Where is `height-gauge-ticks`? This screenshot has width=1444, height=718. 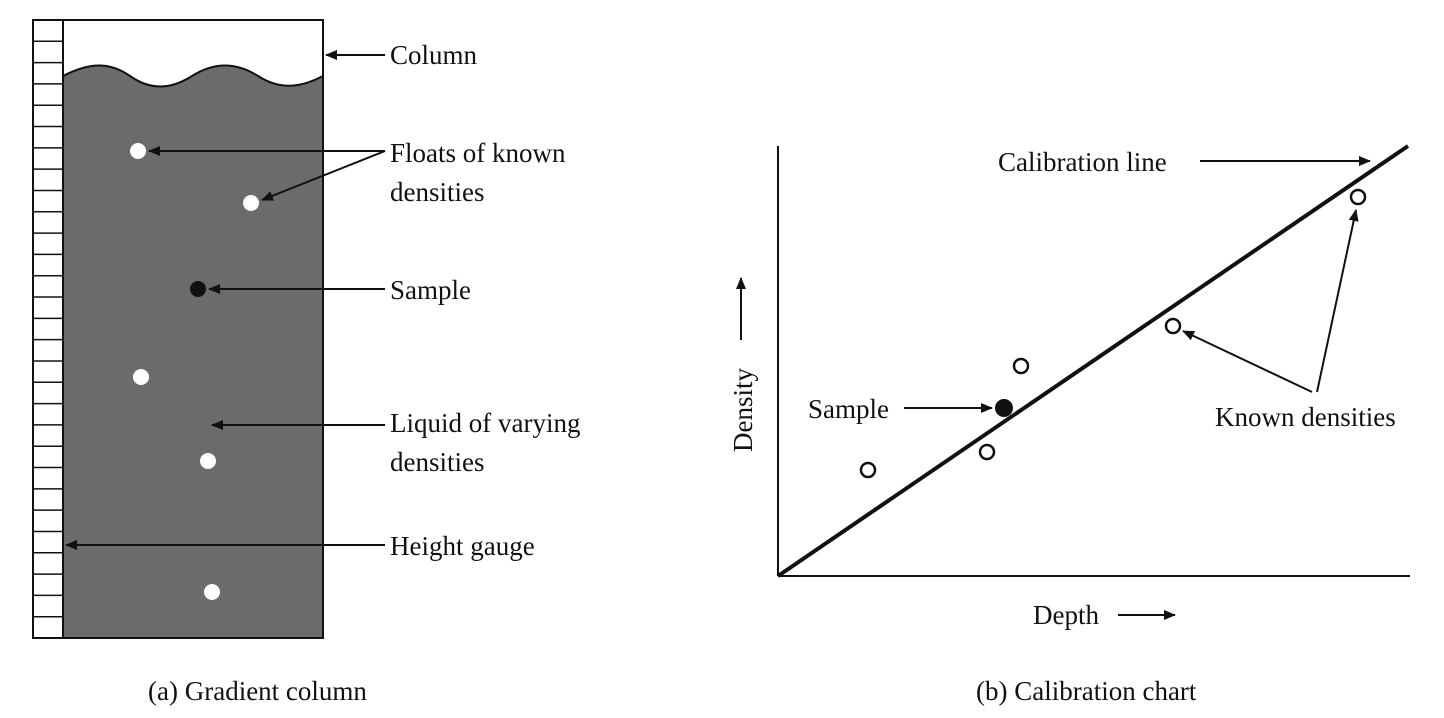
height-gauge-ticks is located at coordinates (48, 329).